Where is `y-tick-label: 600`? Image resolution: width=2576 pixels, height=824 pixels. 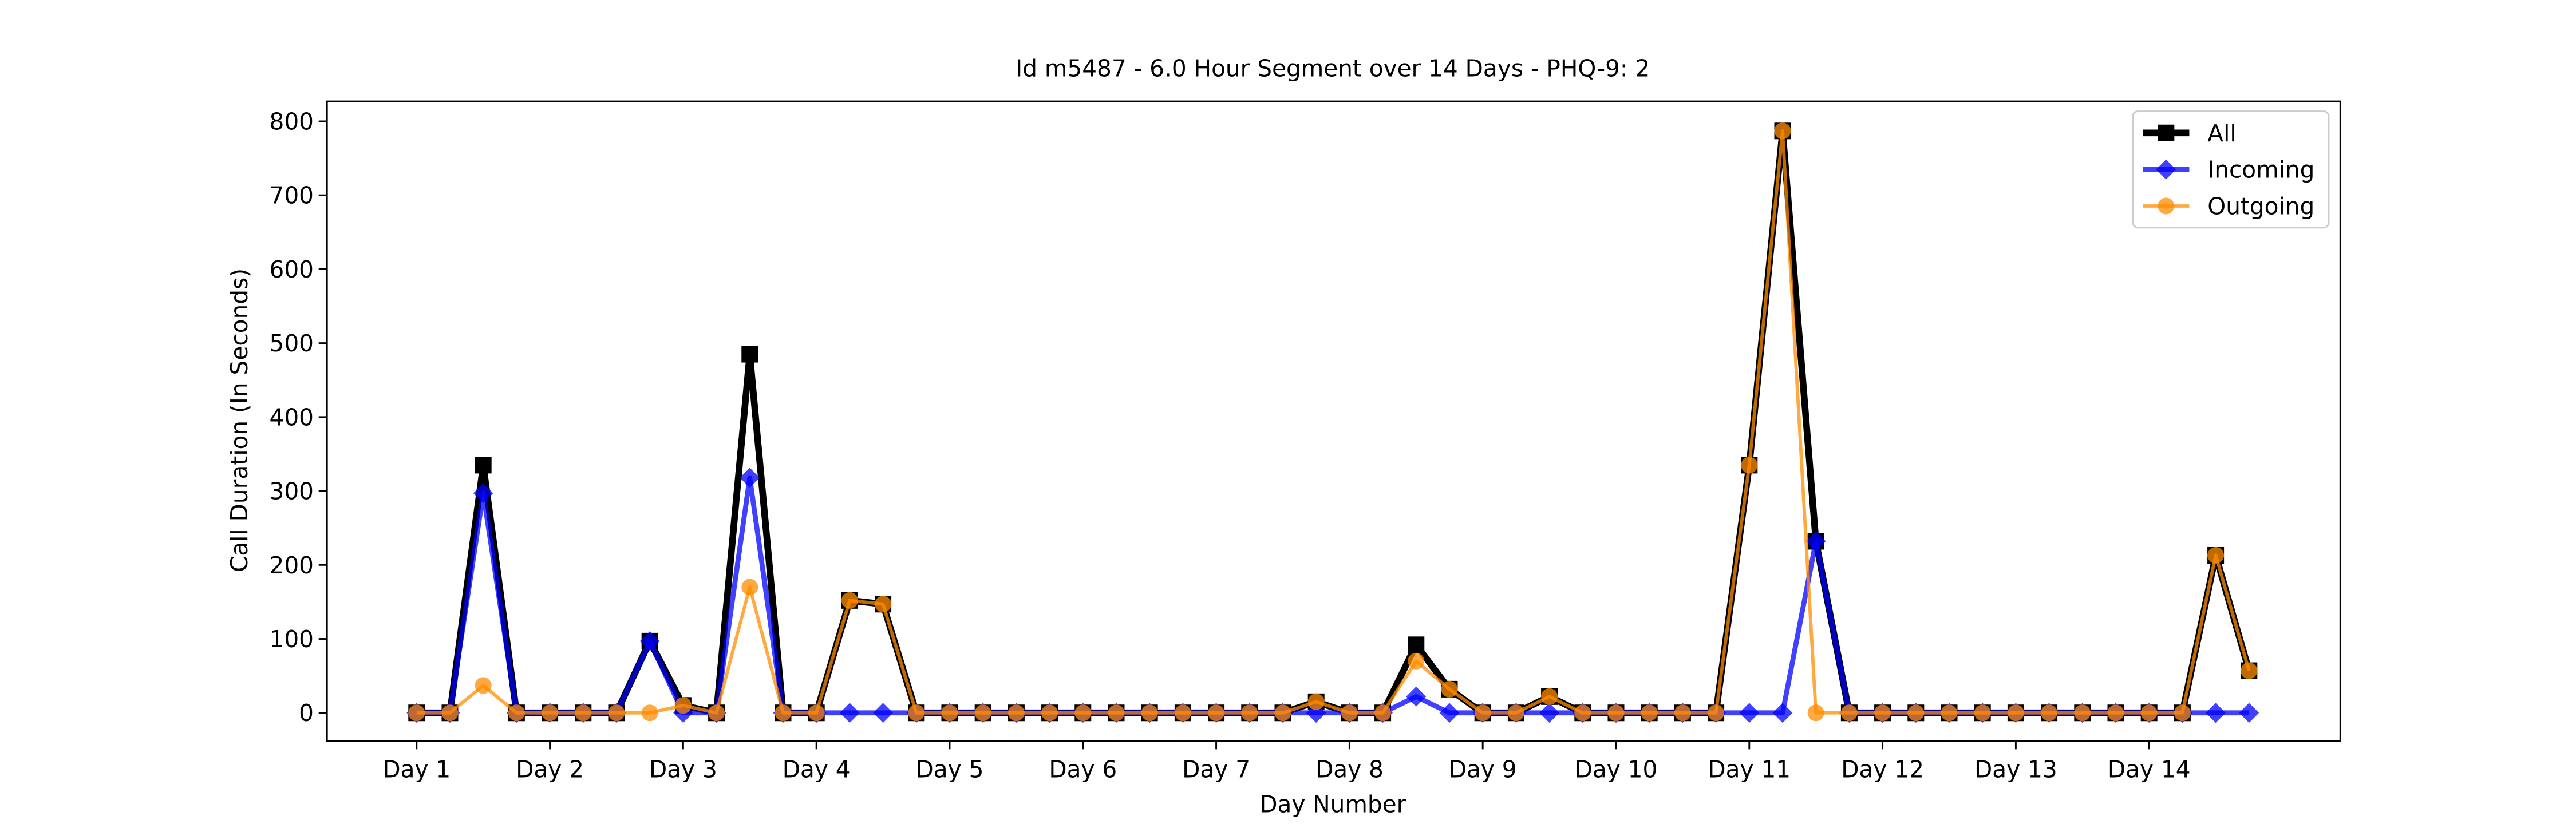 y-tick-label: 600 is located at coordinates (292, 269).